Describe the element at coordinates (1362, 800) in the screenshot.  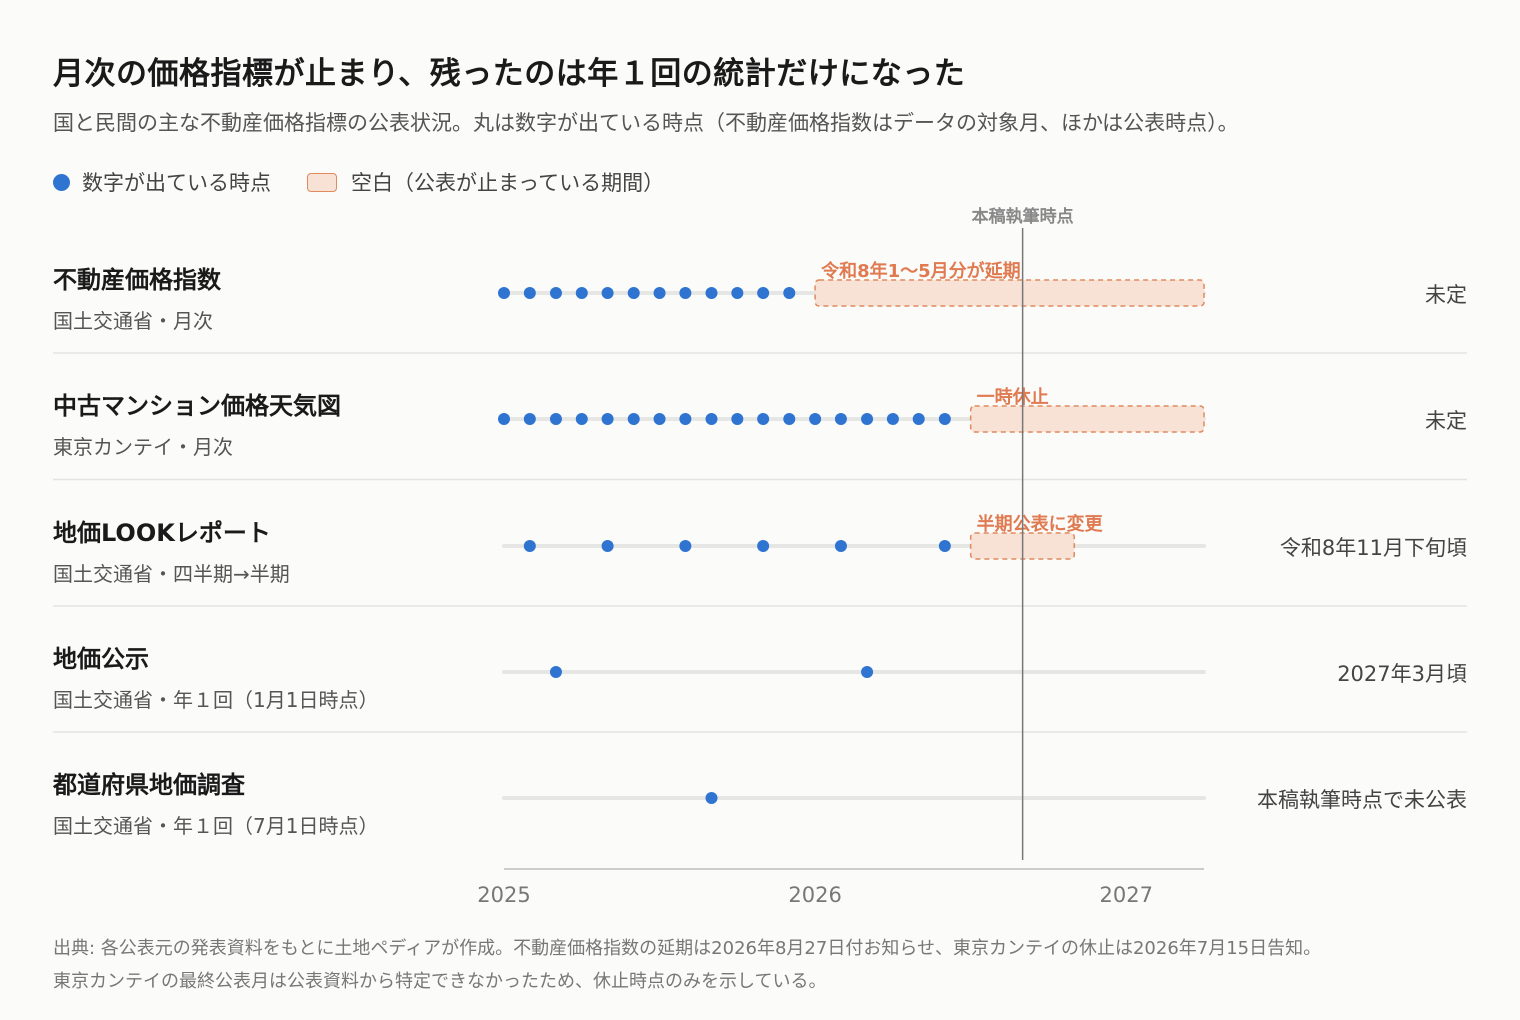
I see `row-next-publication: 本稿執筆時点で未公表` at that location.